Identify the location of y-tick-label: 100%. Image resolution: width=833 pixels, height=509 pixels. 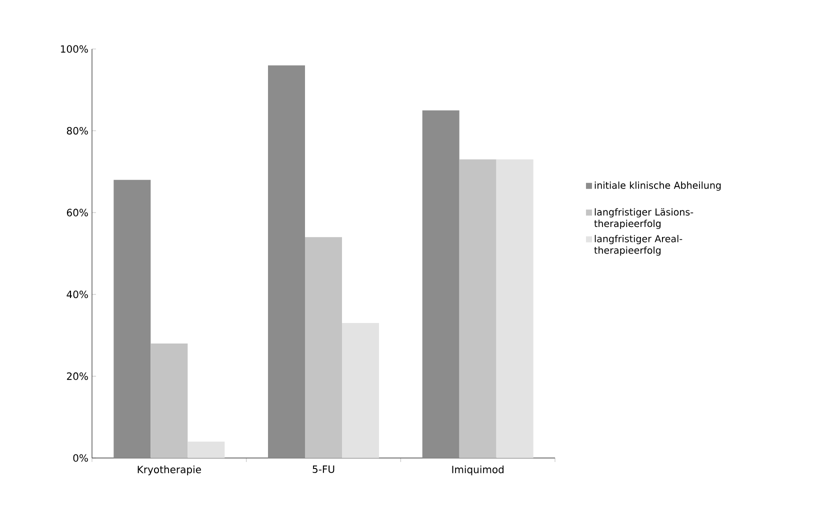
(74, 49).